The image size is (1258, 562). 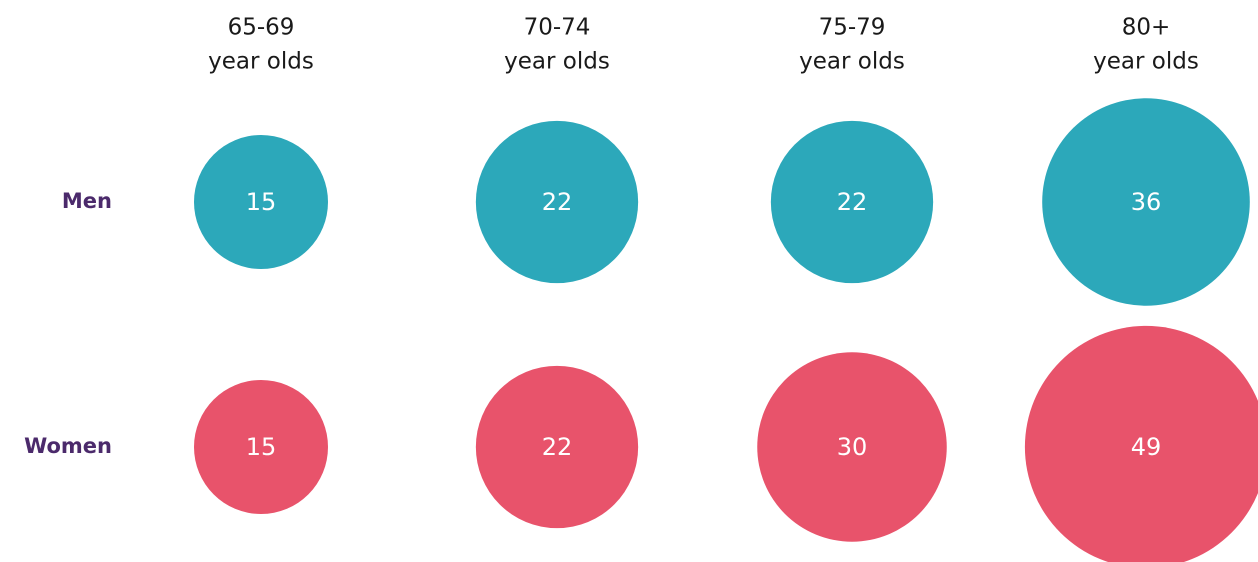 I want to click on column-header: 80+, so click(x=1146, y=28).